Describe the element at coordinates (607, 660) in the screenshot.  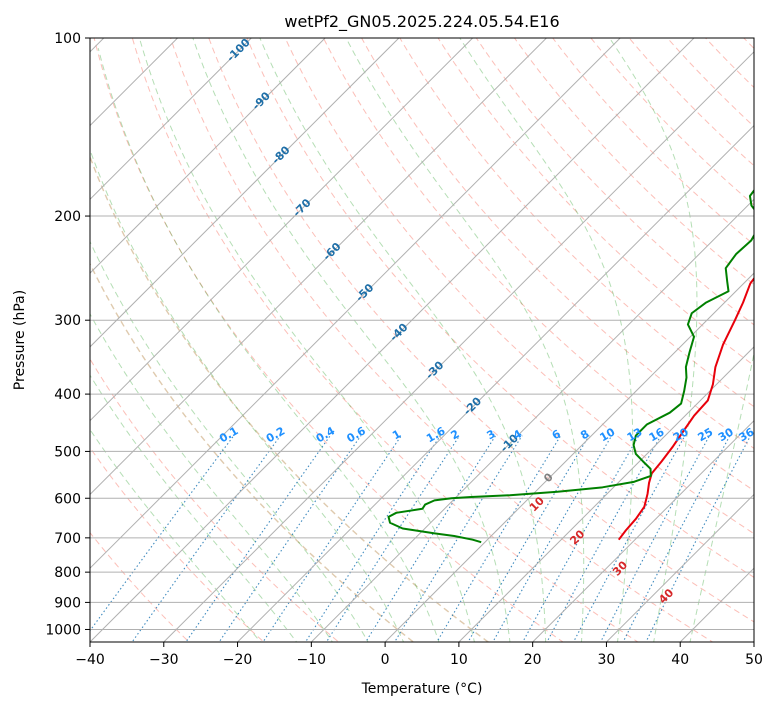
I see `x-tick-label: 30` at that location.